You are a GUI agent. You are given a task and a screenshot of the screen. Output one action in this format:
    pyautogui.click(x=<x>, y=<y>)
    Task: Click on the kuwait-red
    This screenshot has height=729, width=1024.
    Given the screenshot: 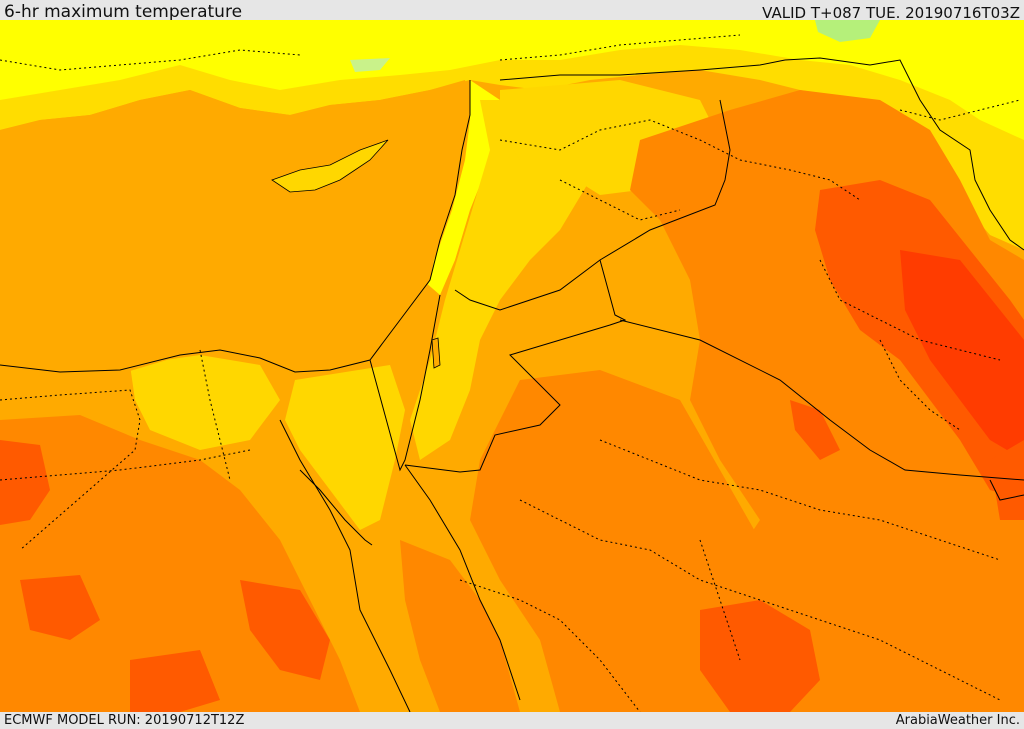 What is the action you would take?
    pyautogui.click(x=1007, y=480)
    